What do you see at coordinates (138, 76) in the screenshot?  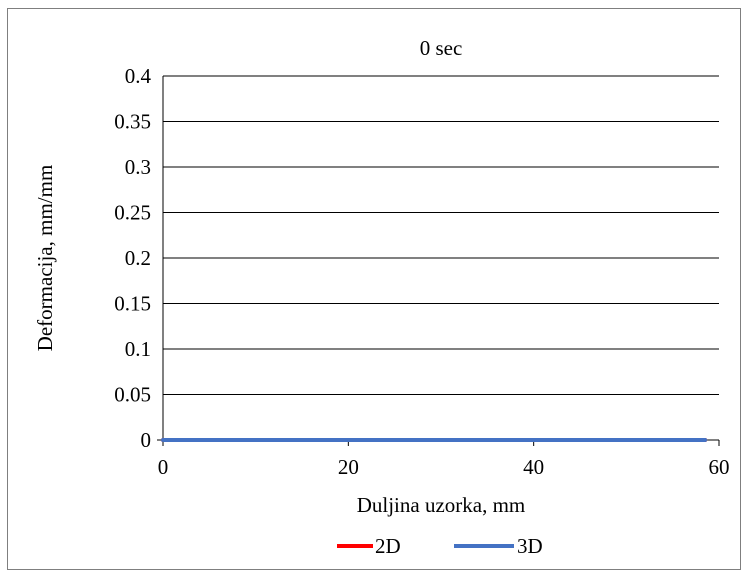 I see `y-tick-label: 0.4` at bounding box center [138, 76].